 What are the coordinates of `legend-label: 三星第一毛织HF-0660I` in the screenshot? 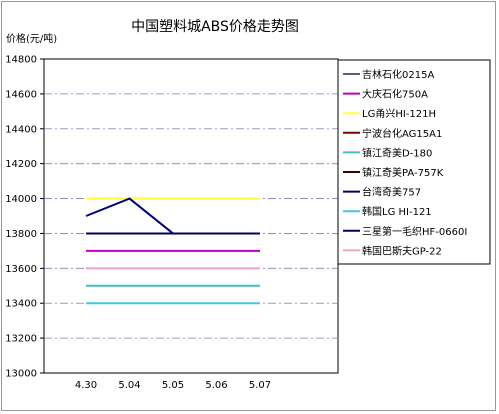 It's located at (414, 231).